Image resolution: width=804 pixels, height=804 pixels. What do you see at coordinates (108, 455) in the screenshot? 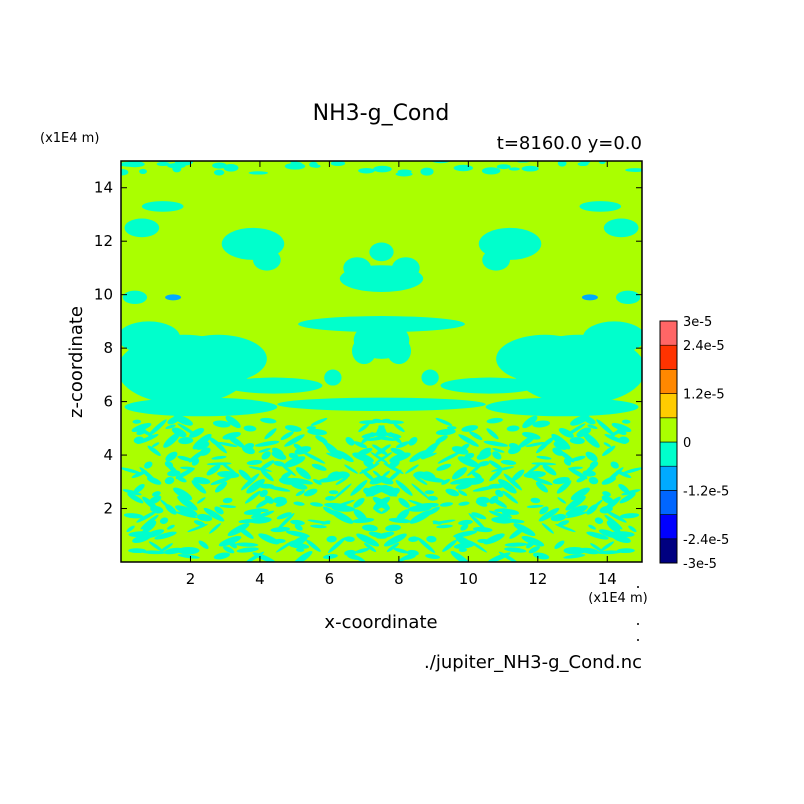
I see `y-tick-label-1: 4` at bounding box center [108, 455].